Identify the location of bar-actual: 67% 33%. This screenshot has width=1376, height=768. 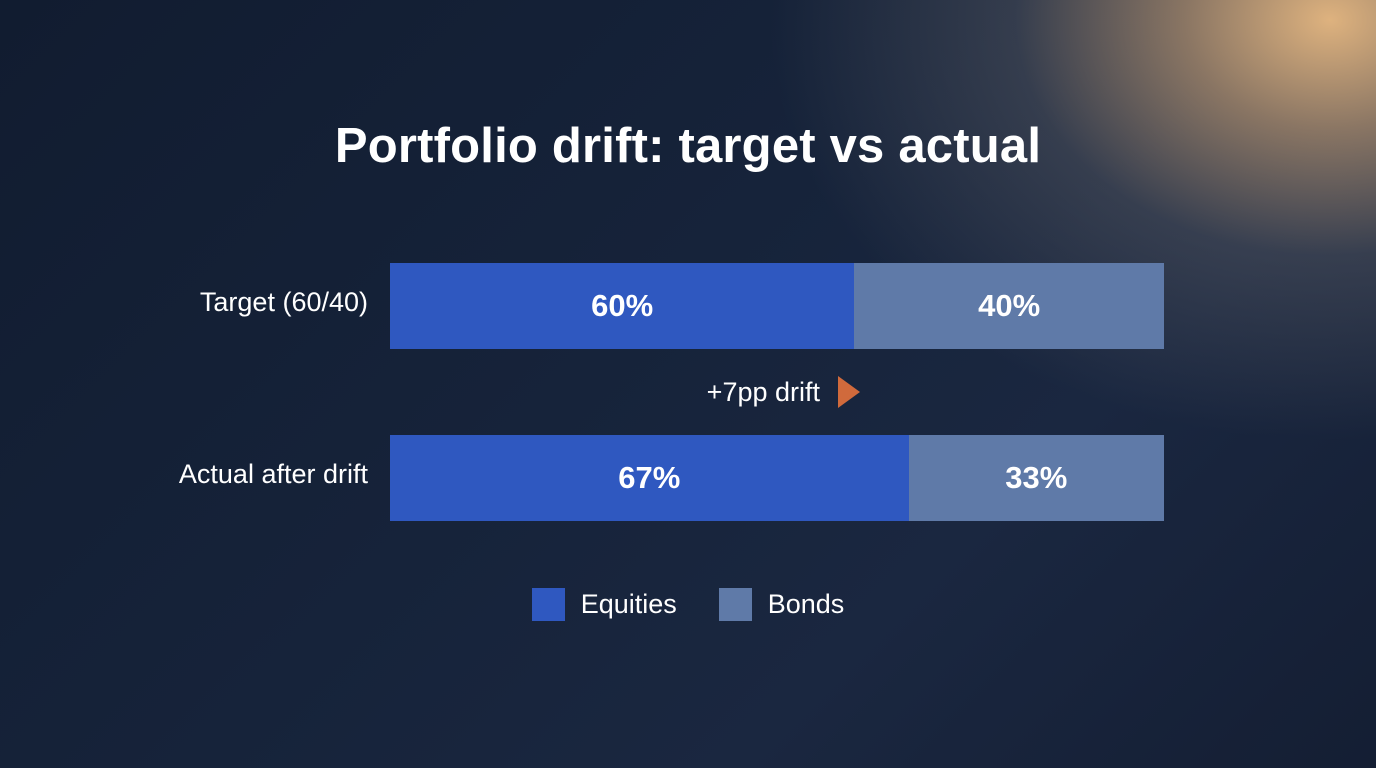
(777, 478).